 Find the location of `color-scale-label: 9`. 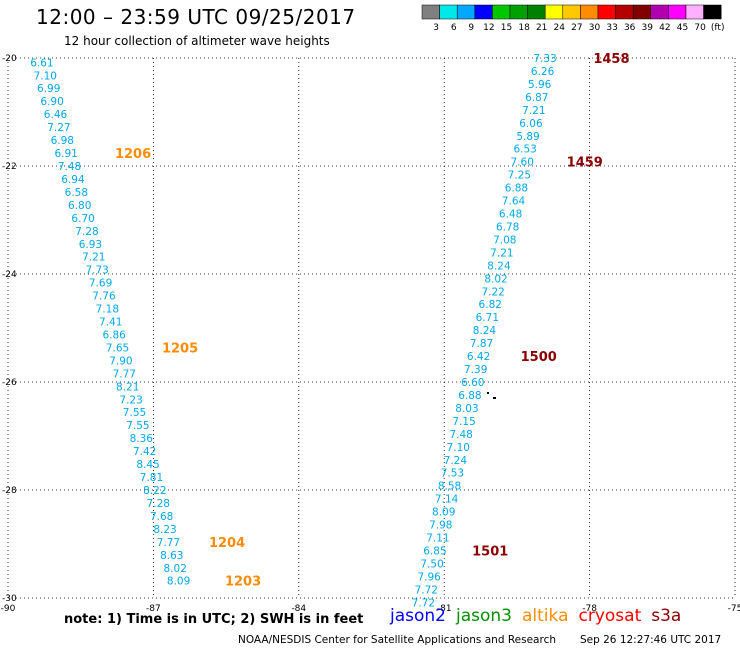

color-scale-label: 9 is located at coordinates (471, 28).